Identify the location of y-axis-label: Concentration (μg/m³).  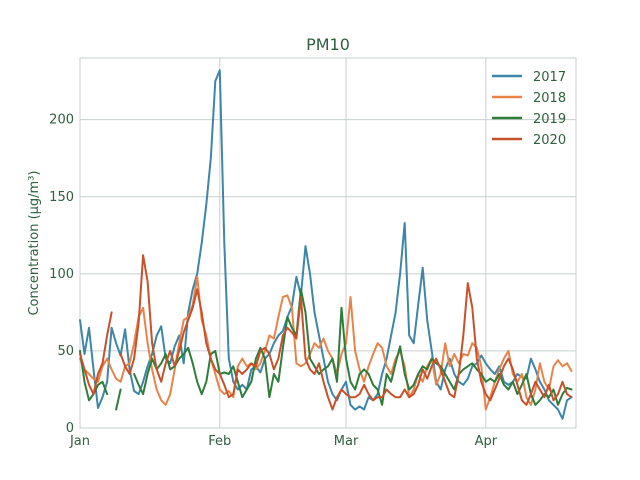
(34, 242).